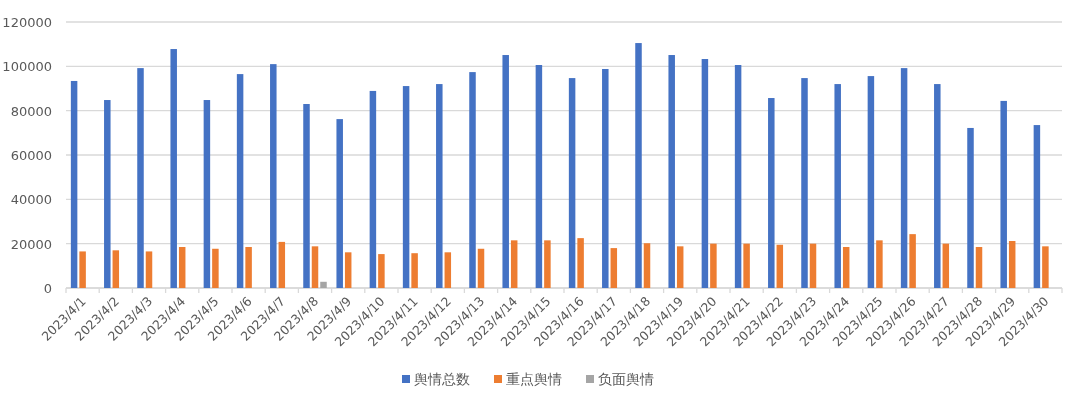 The height and width of the screenshot is (402, 1080). Describe the element at coordinates (442, 379) in the screenshot. I see `legend-label: 舆情总数` at that location.